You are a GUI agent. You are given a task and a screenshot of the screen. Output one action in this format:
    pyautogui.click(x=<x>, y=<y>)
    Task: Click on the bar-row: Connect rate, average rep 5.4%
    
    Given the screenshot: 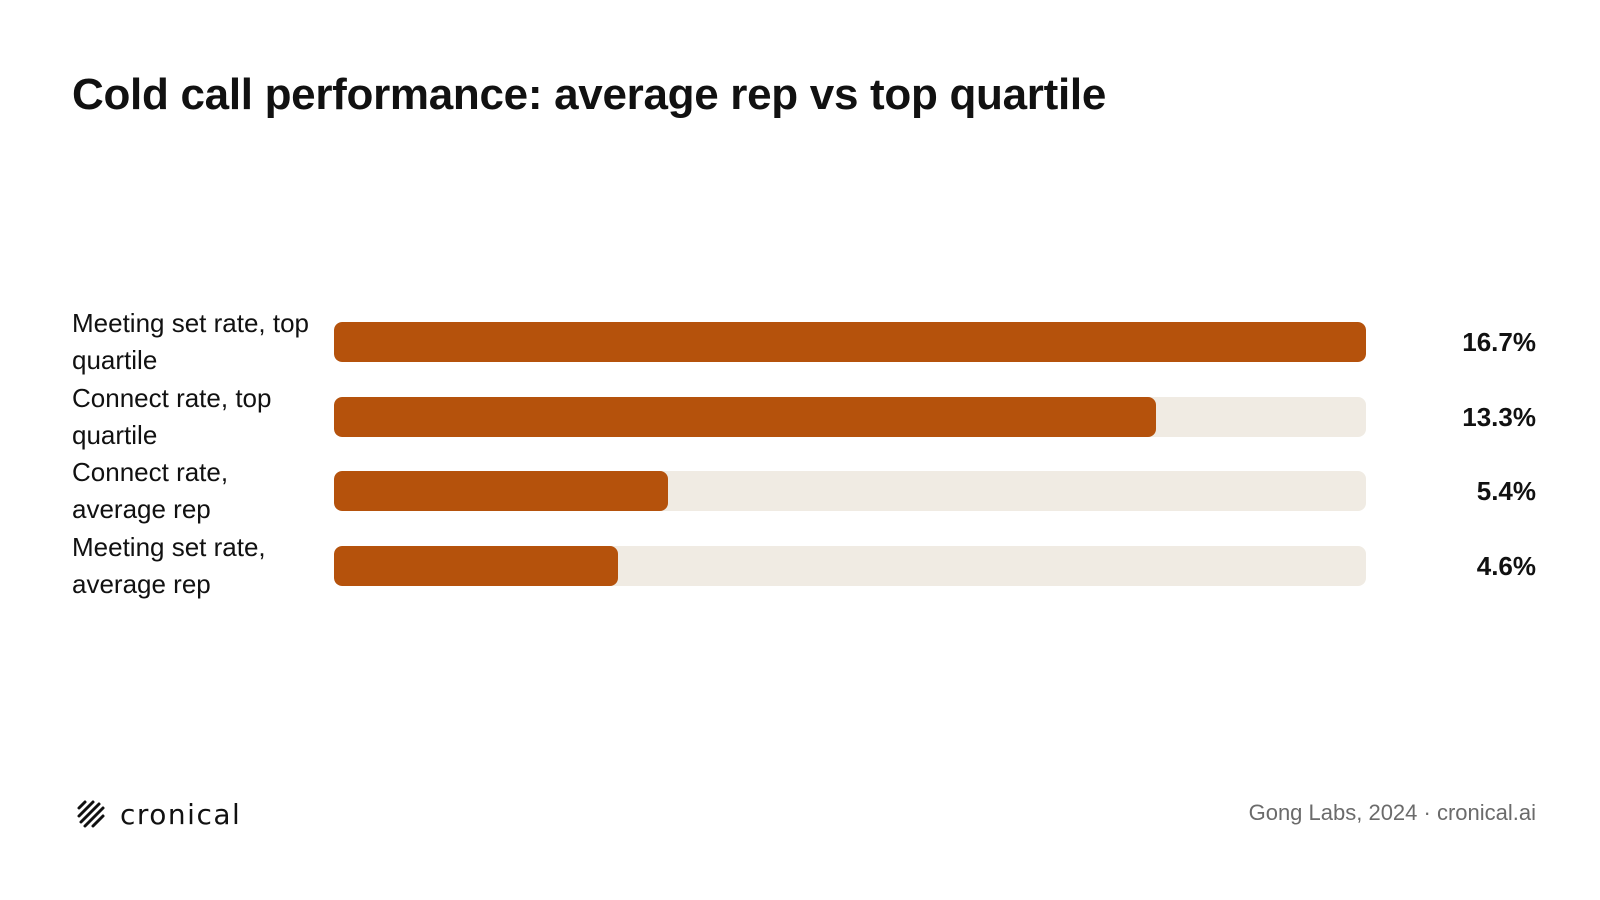 What is the action you would take?
    pyautogui.click(x=800, y=491)
    